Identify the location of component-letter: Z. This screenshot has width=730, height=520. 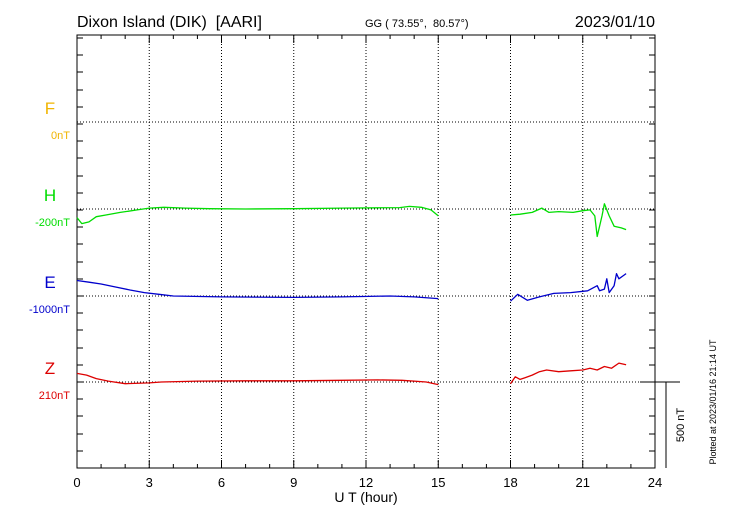
(50, 368).